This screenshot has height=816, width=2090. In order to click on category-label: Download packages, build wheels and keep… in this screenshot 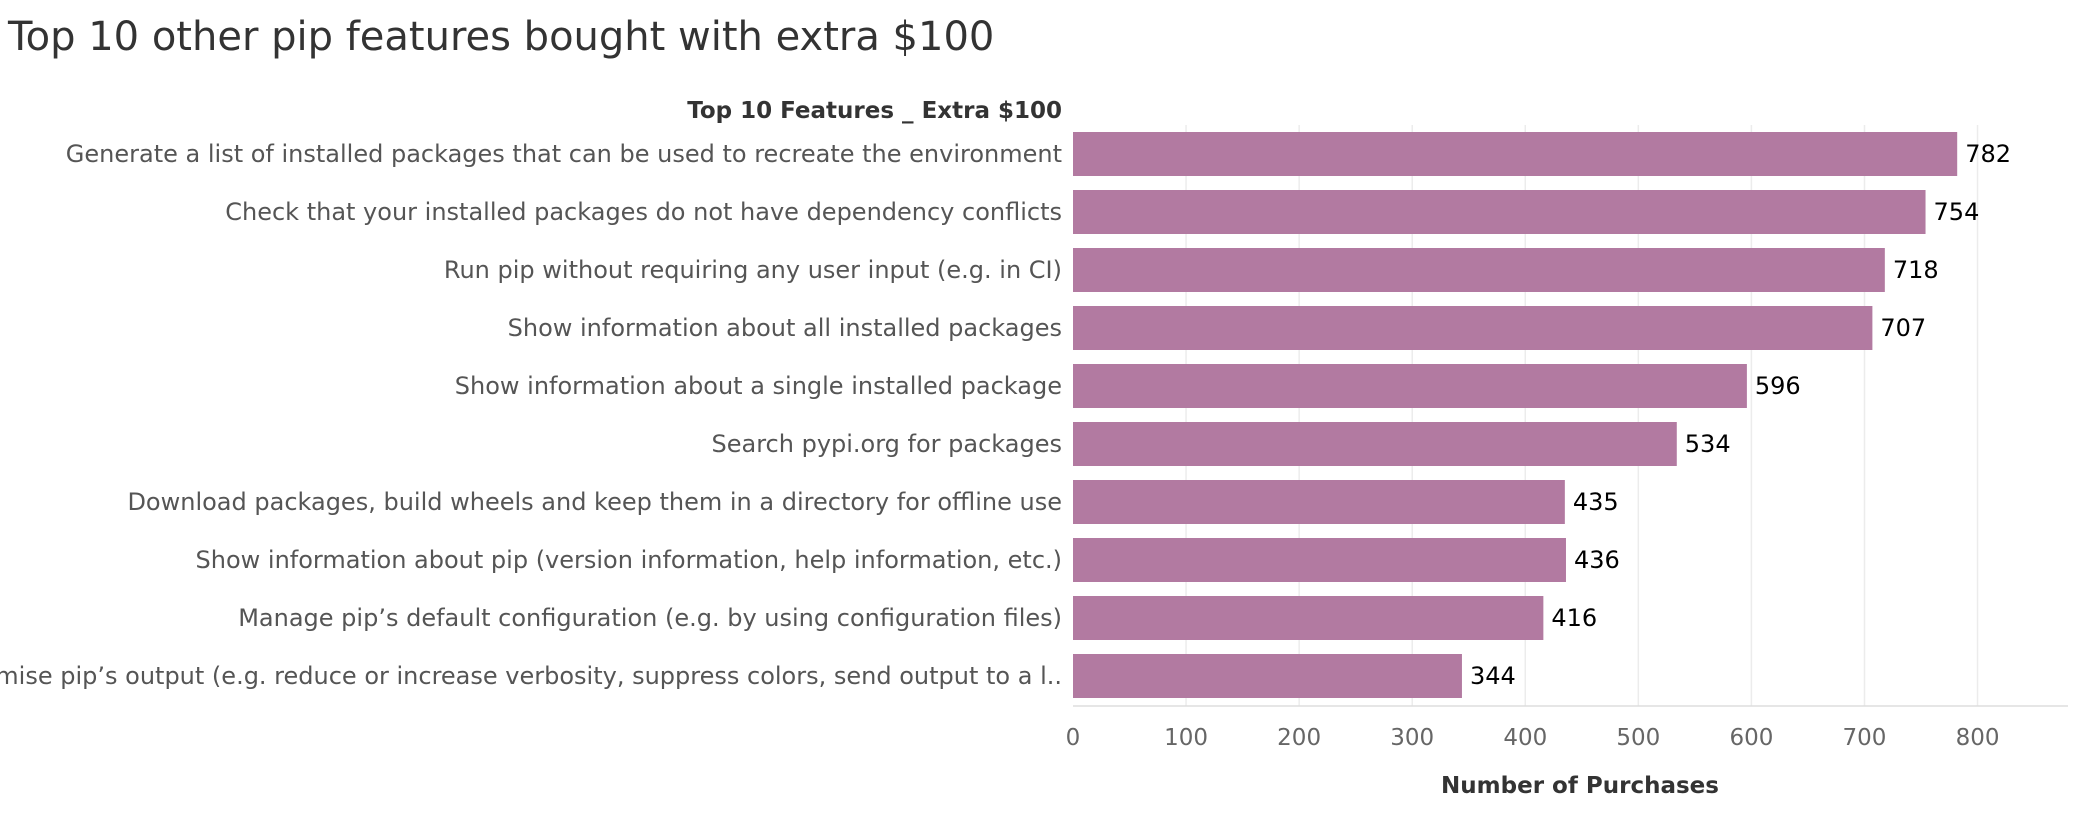, I will do `click(594, 502)`.